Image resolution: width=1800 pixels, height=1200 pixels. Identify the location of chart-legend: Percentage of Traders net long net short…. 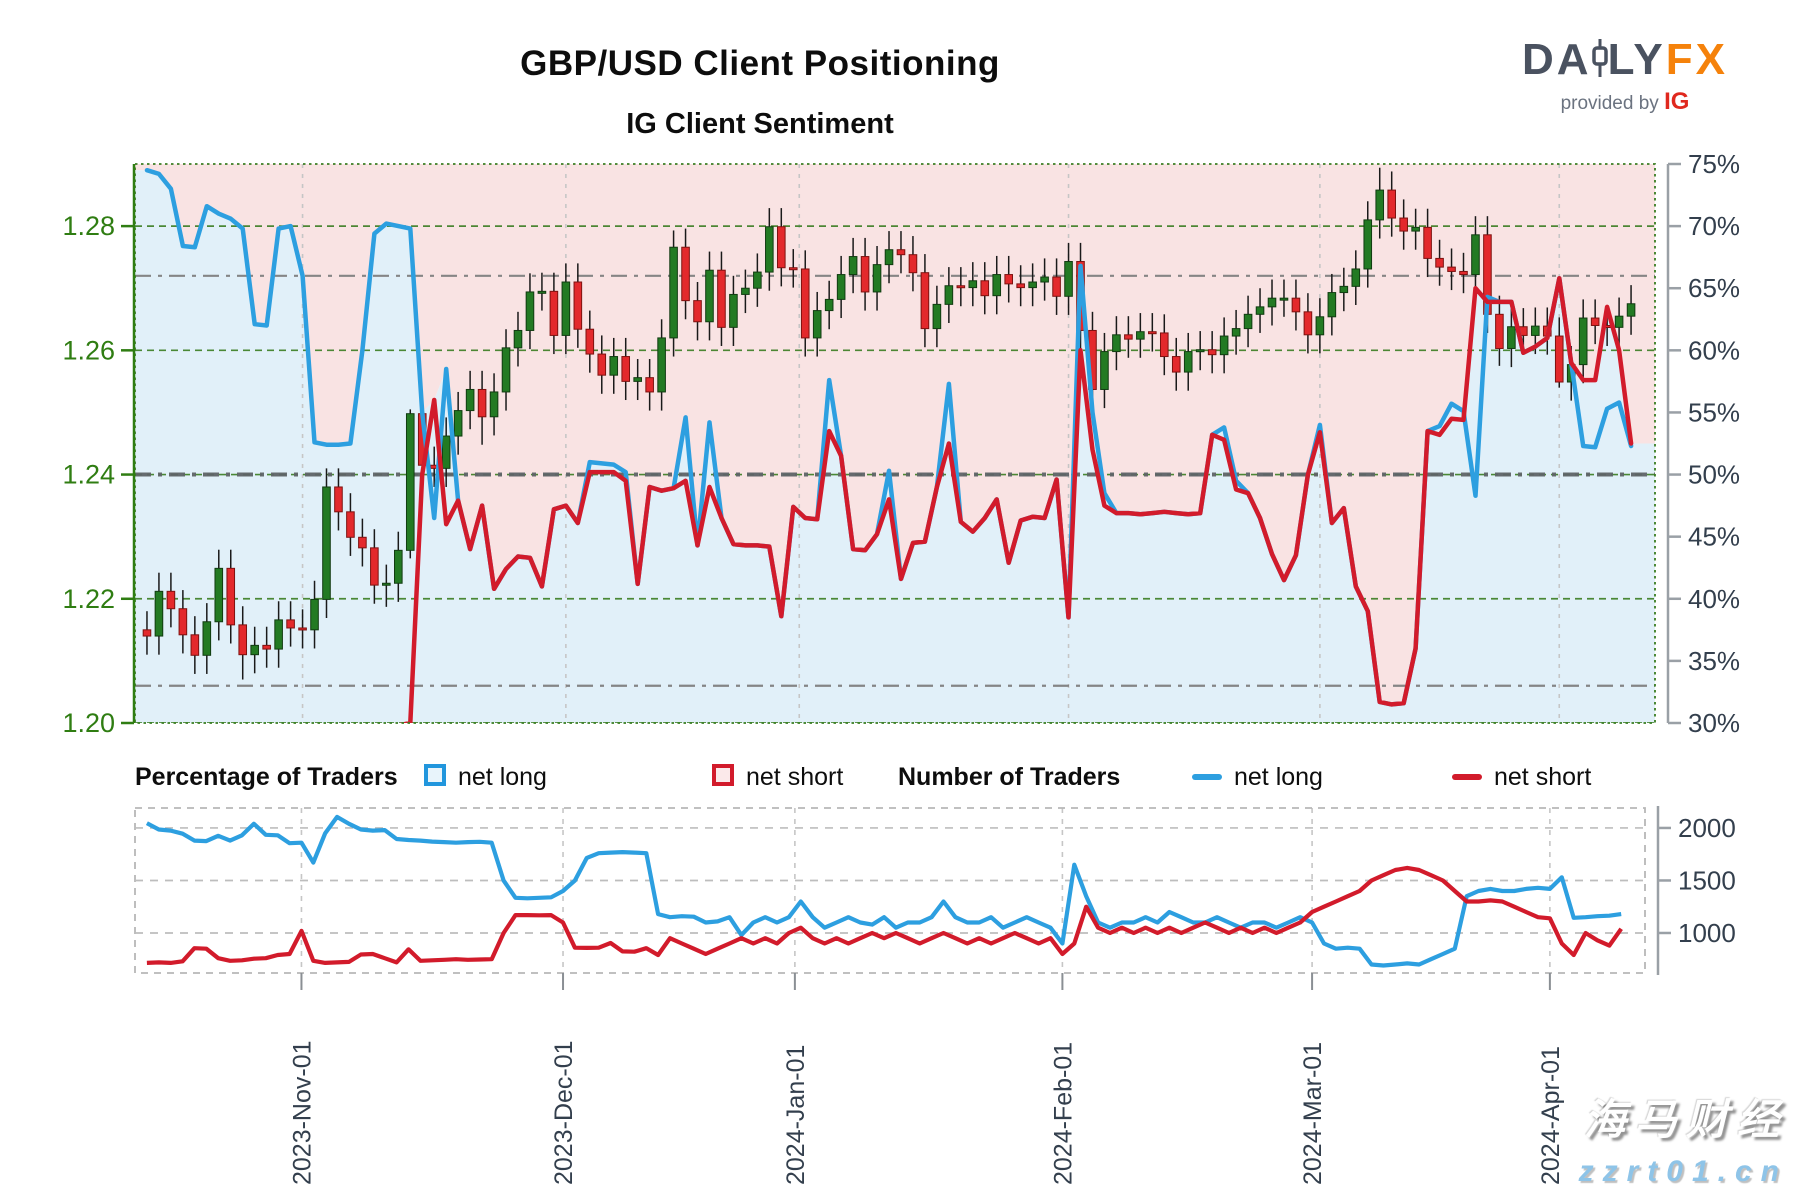
(900, 777).